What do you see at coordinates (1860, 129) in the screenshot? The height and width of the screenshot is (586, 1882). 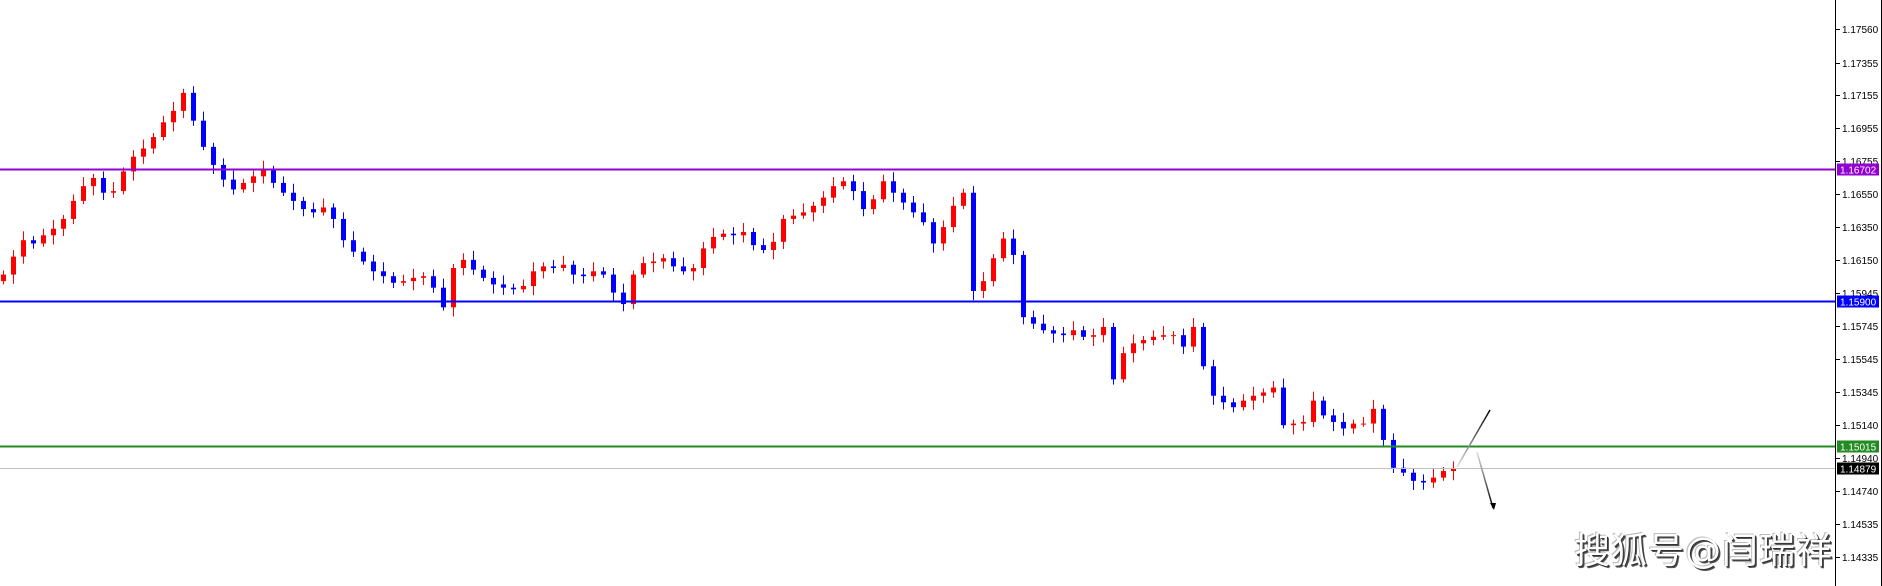 I see `axis-tick-label: 1.16955` at bounding box center [1860, 129].